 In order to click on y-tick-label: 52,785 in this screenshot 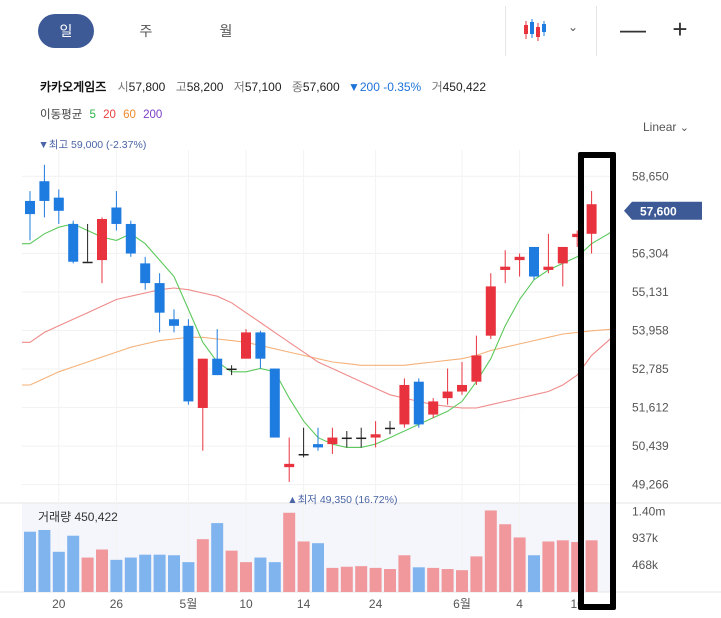, I will do `click(650, 369)`.